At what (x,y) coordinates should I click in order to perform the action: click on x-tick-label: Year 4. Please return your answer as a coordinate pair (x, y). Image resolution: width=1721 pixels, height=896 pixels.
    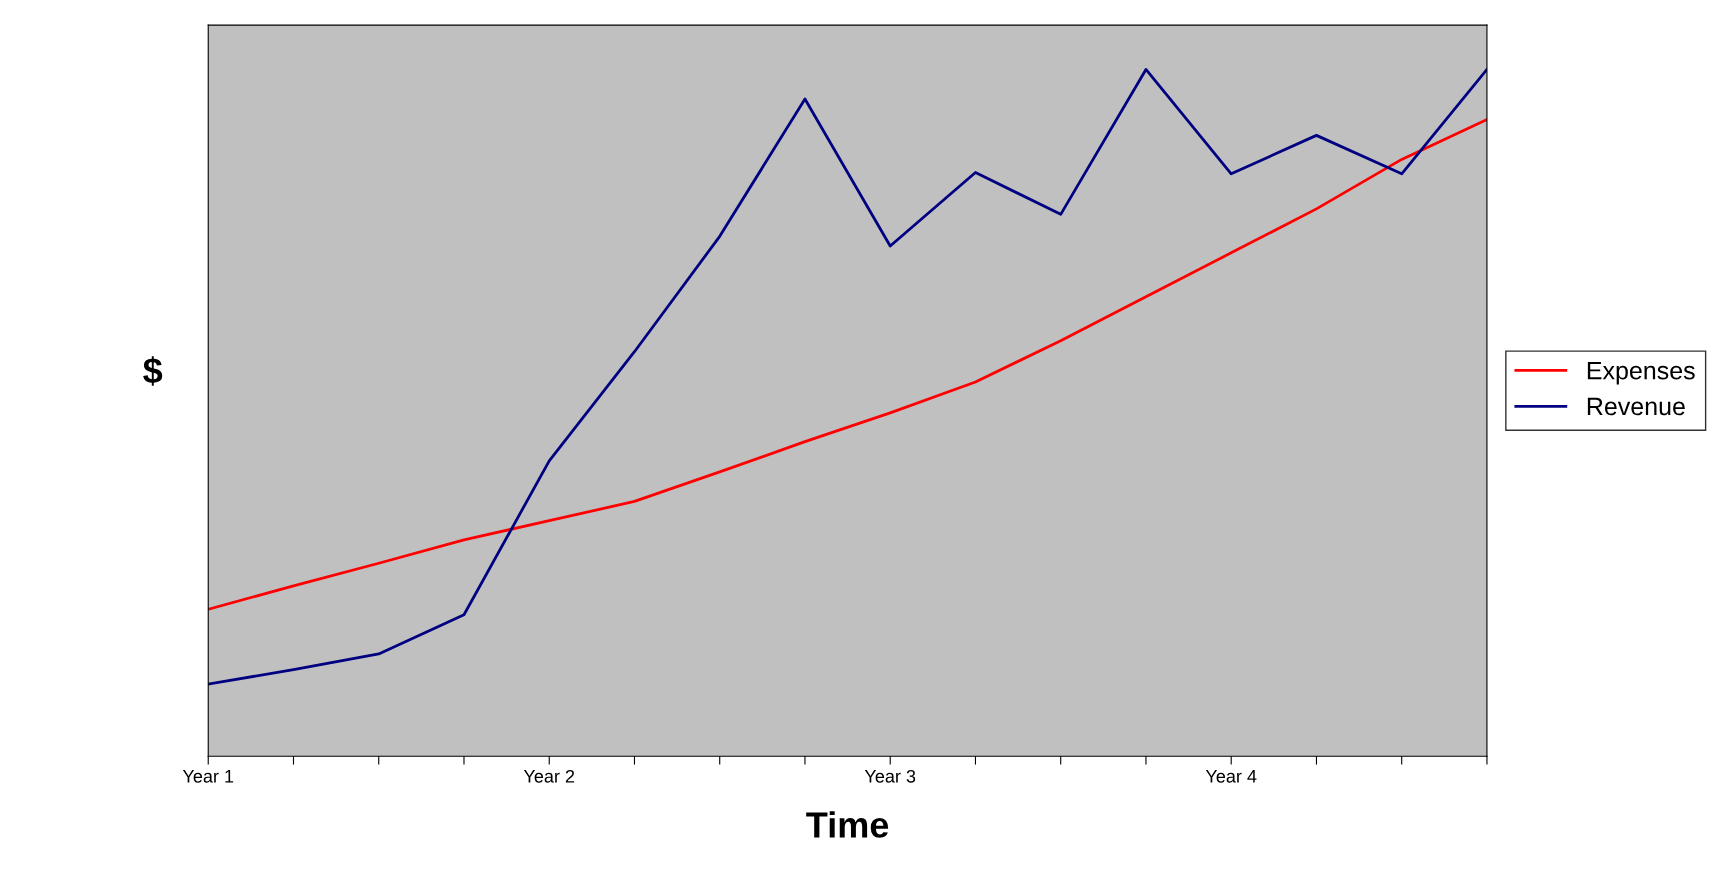
    Looking at the image, I should click on (1231, 776).